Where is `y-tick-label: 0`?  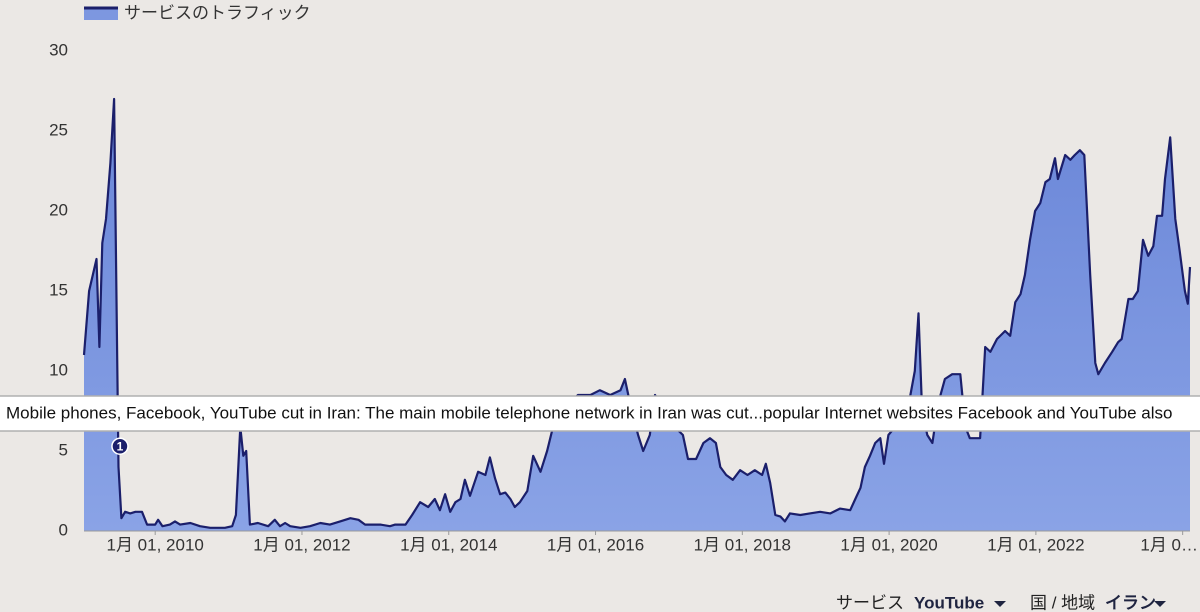
y-tick-label: 0 is located at coordinates (63, 529).